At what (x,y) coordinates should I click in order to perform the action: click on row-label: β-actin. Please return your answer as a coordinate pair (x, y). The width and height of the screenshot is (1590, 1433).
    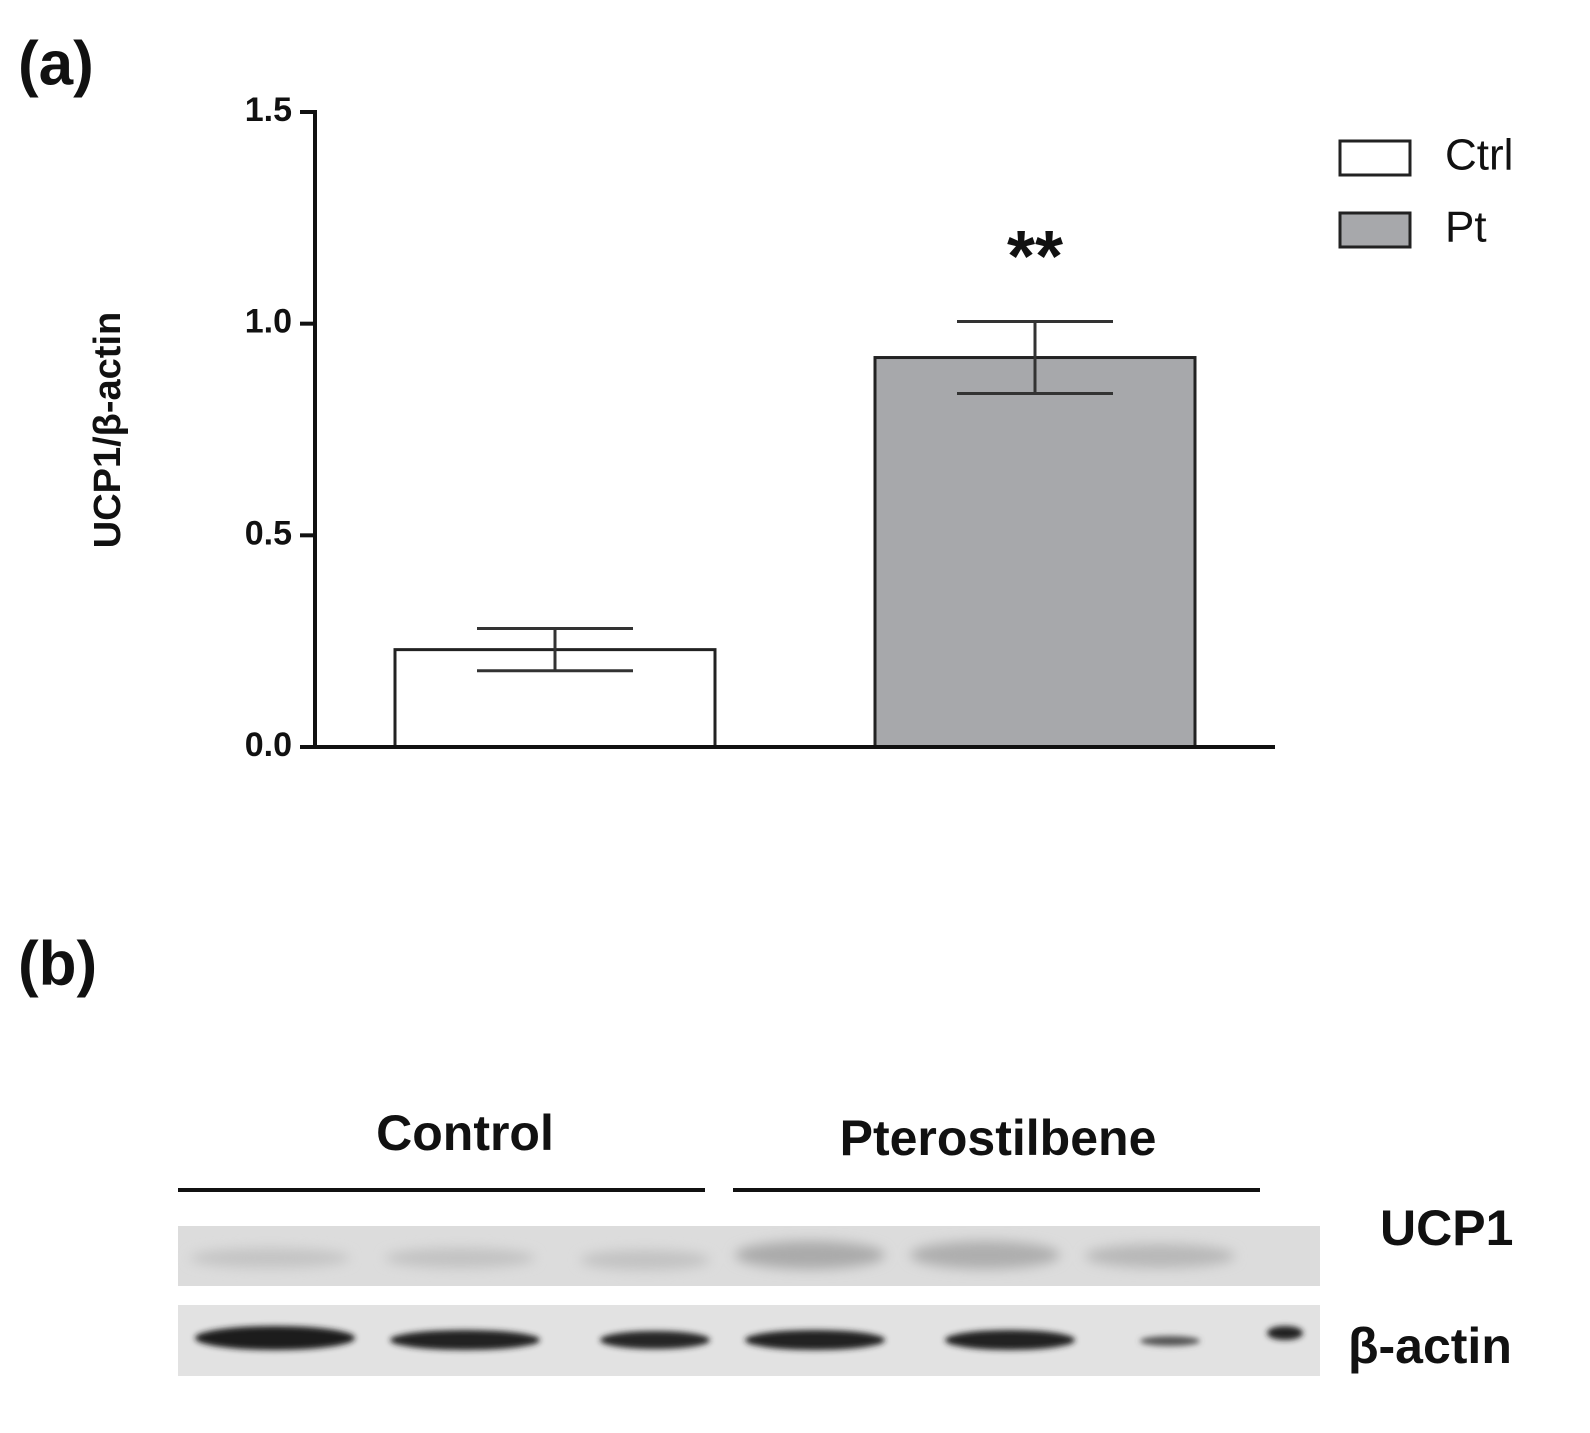
    Looking at the image, I should click on (1430, 1346).